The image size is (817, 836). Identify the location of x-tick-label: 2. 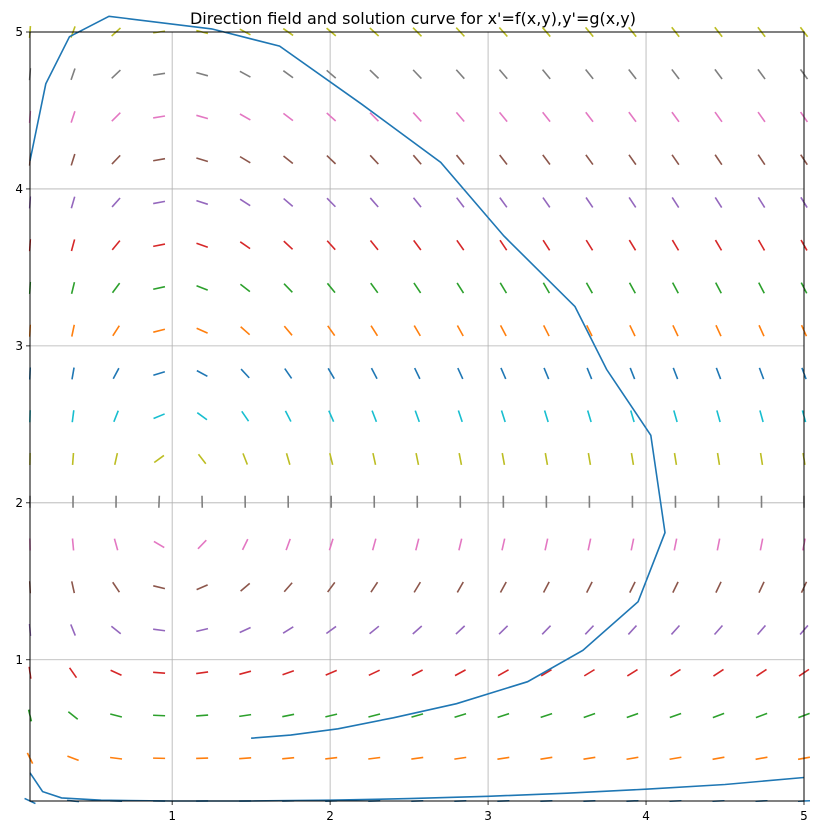
(330, 816).